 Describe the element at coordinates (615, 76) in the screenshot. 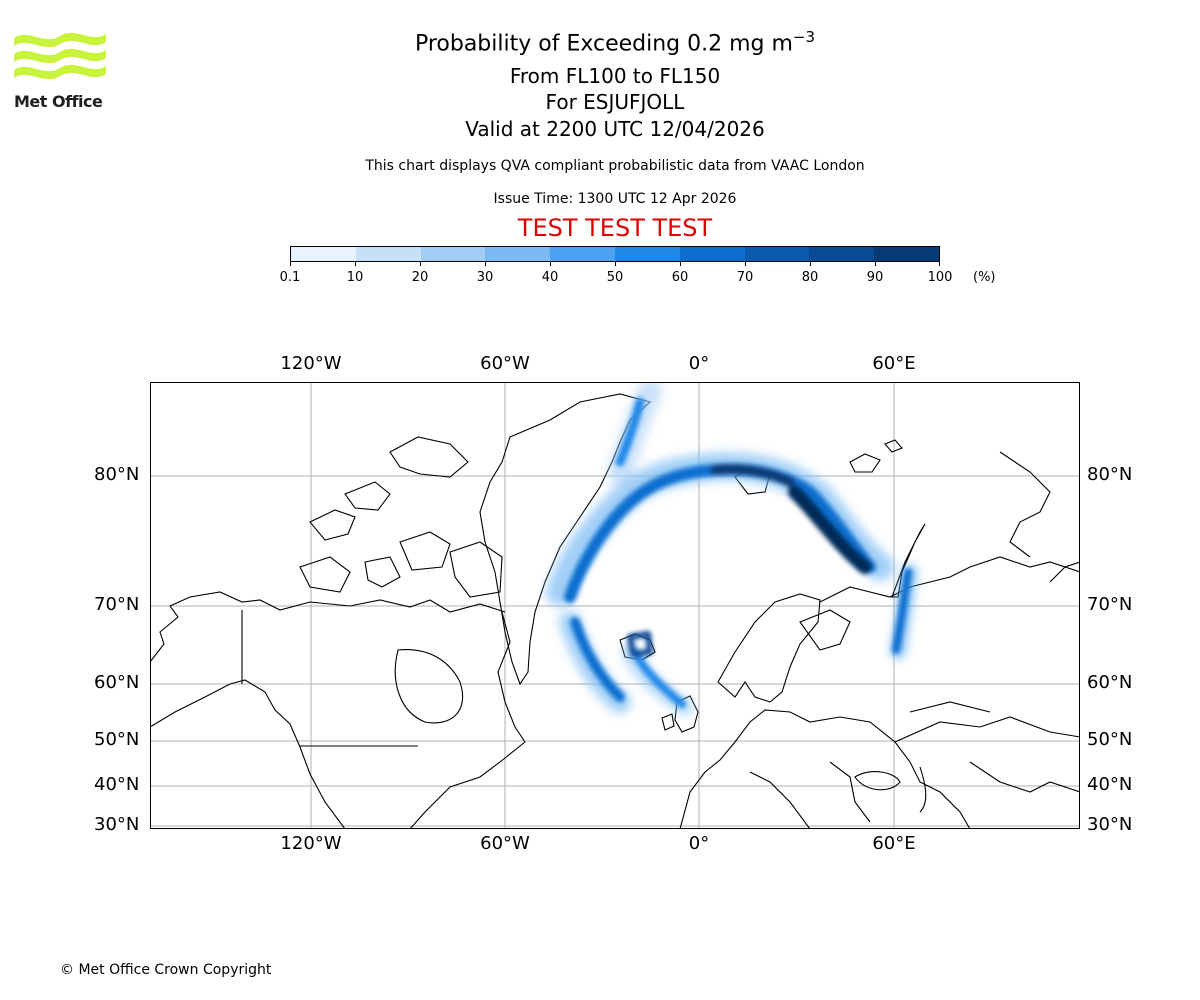

I see `flight-levels: From FL100 to FL150` at that location.